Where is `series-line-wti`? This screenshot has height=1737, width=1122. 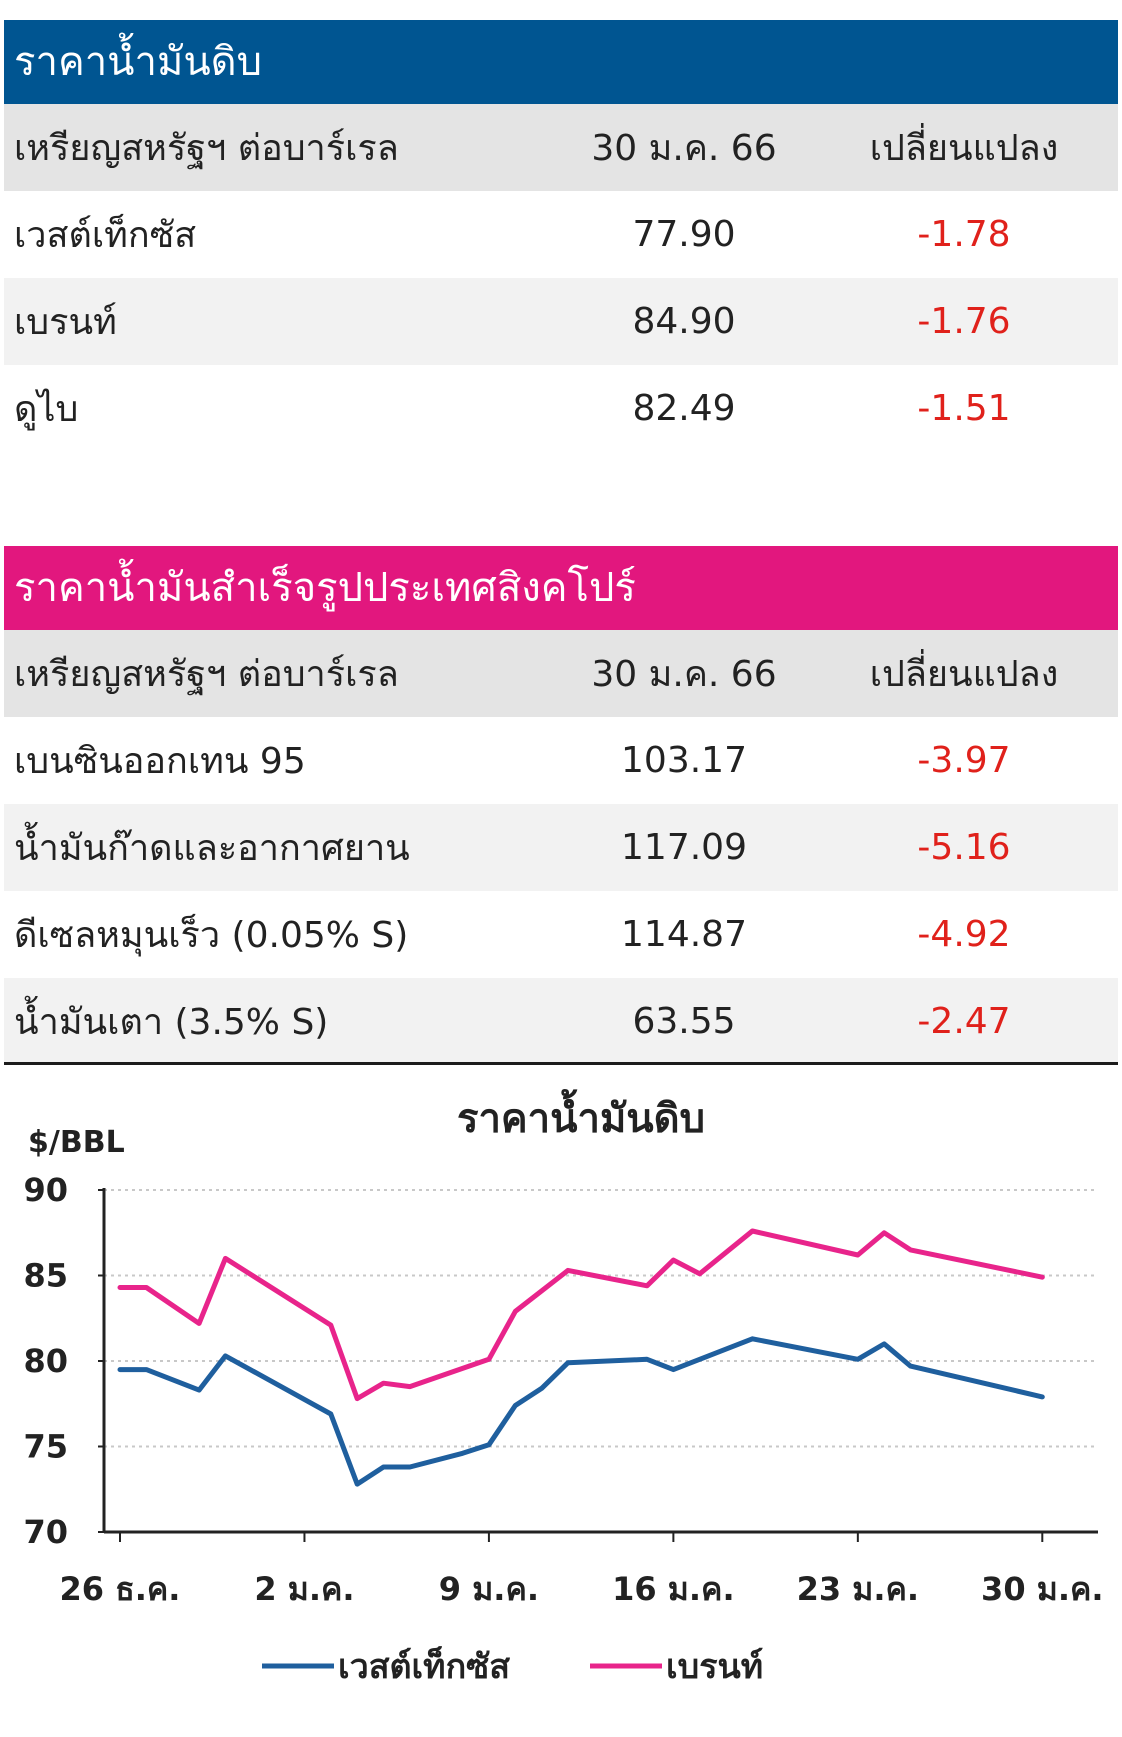 series-line-wti is located at coordinates (581, 1411).